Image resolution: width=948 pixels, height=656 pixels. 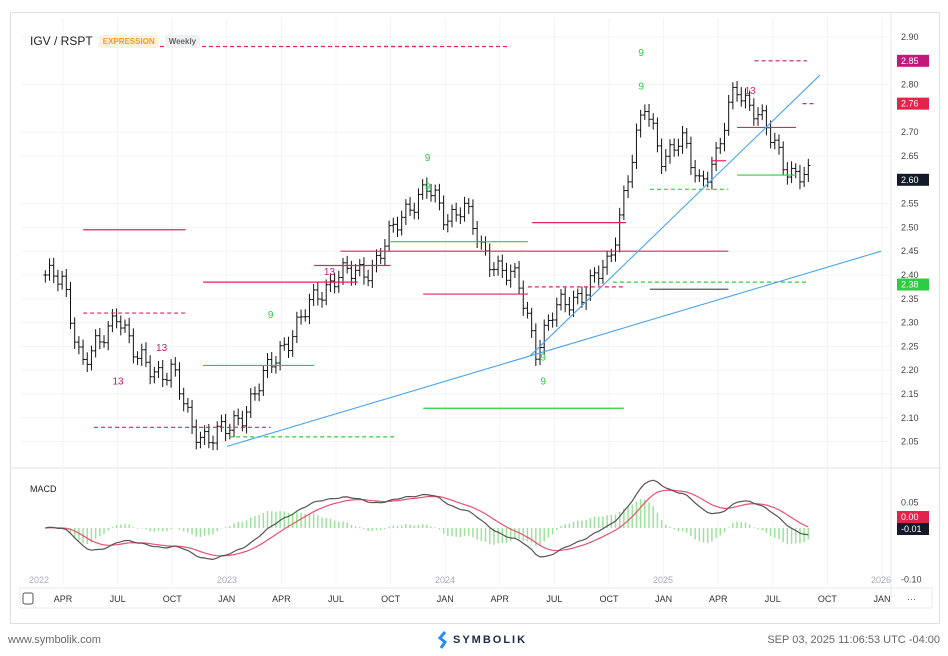 I want to click on more-button: ···, so click(x=911, y=599).